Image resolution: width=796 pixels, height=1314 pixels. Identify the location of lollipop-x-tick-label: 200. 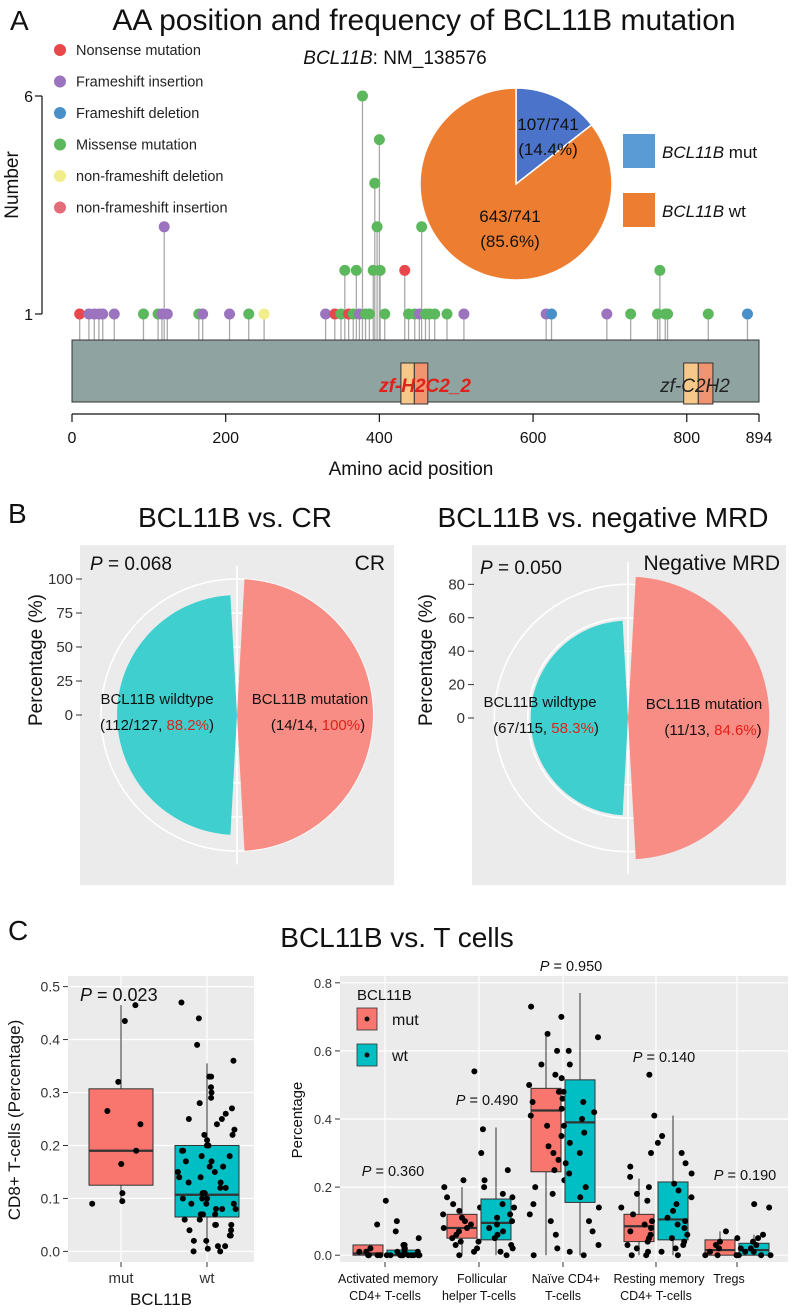
(225, 438).